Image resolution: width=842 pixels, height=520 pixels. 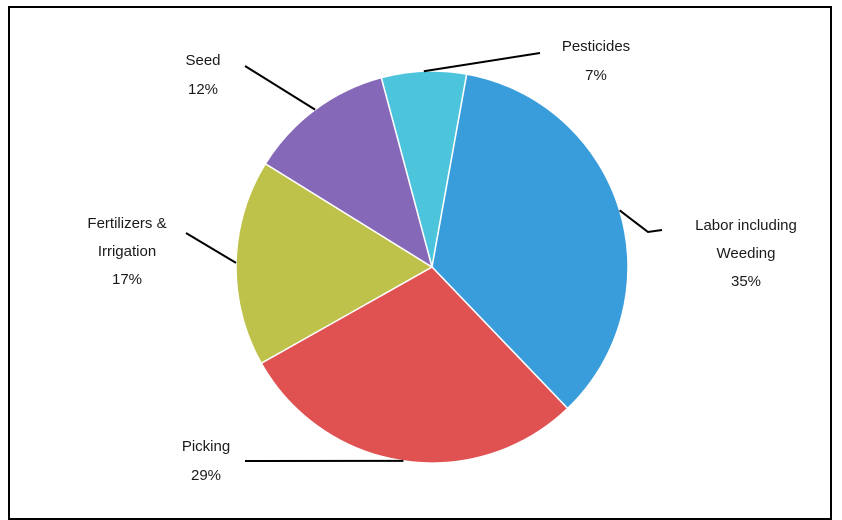 I want to click on label-fertilizers-line2: Irrigation, so click(x=127, y=251).